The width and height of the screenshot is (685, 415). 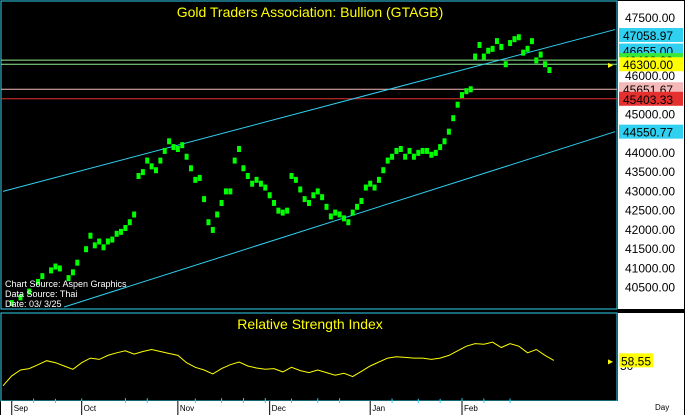 I want to click on x-week-tick-label: 2/3, so click(x=462, y=396).